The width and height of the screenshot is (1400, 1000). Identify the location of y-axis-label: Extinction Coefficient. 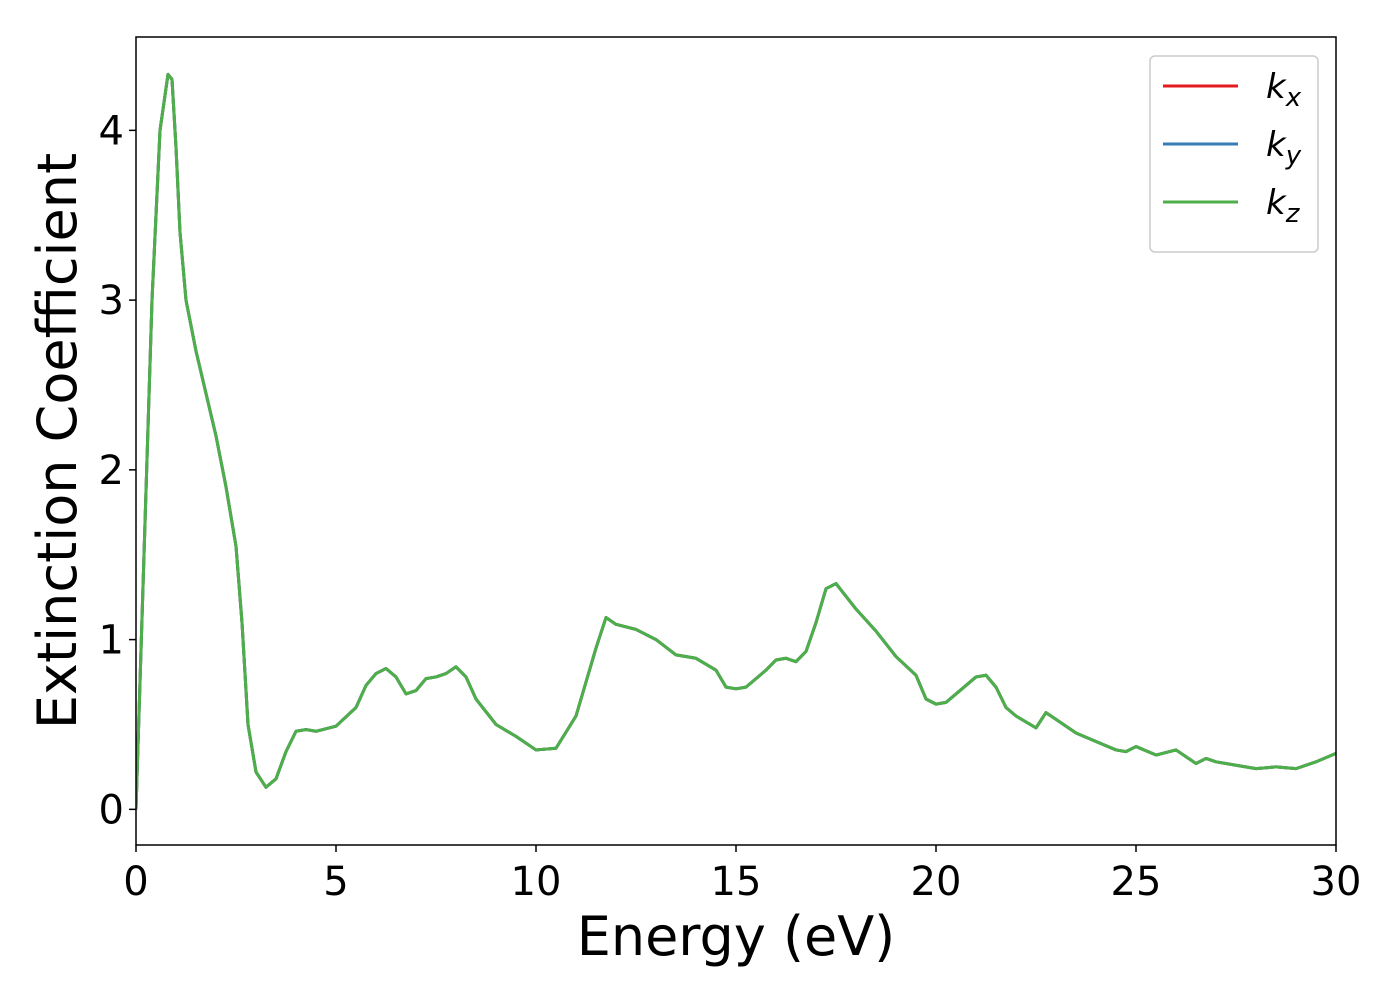
(57, 441).